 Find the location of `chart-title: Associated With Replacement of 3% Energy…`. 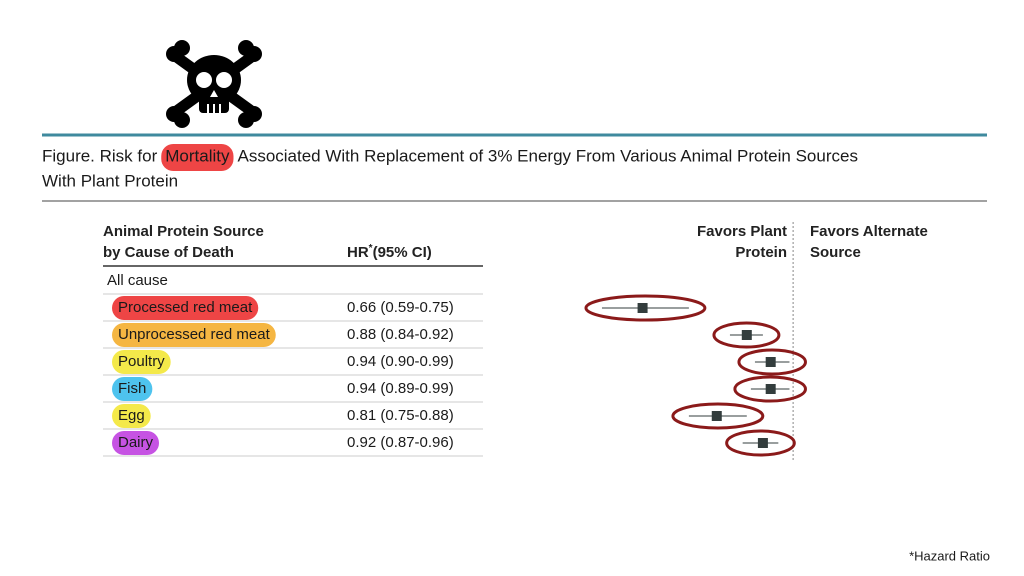

chart-title: Associated With Replacement of 3% Energy… is located at coordinates (547, 155).